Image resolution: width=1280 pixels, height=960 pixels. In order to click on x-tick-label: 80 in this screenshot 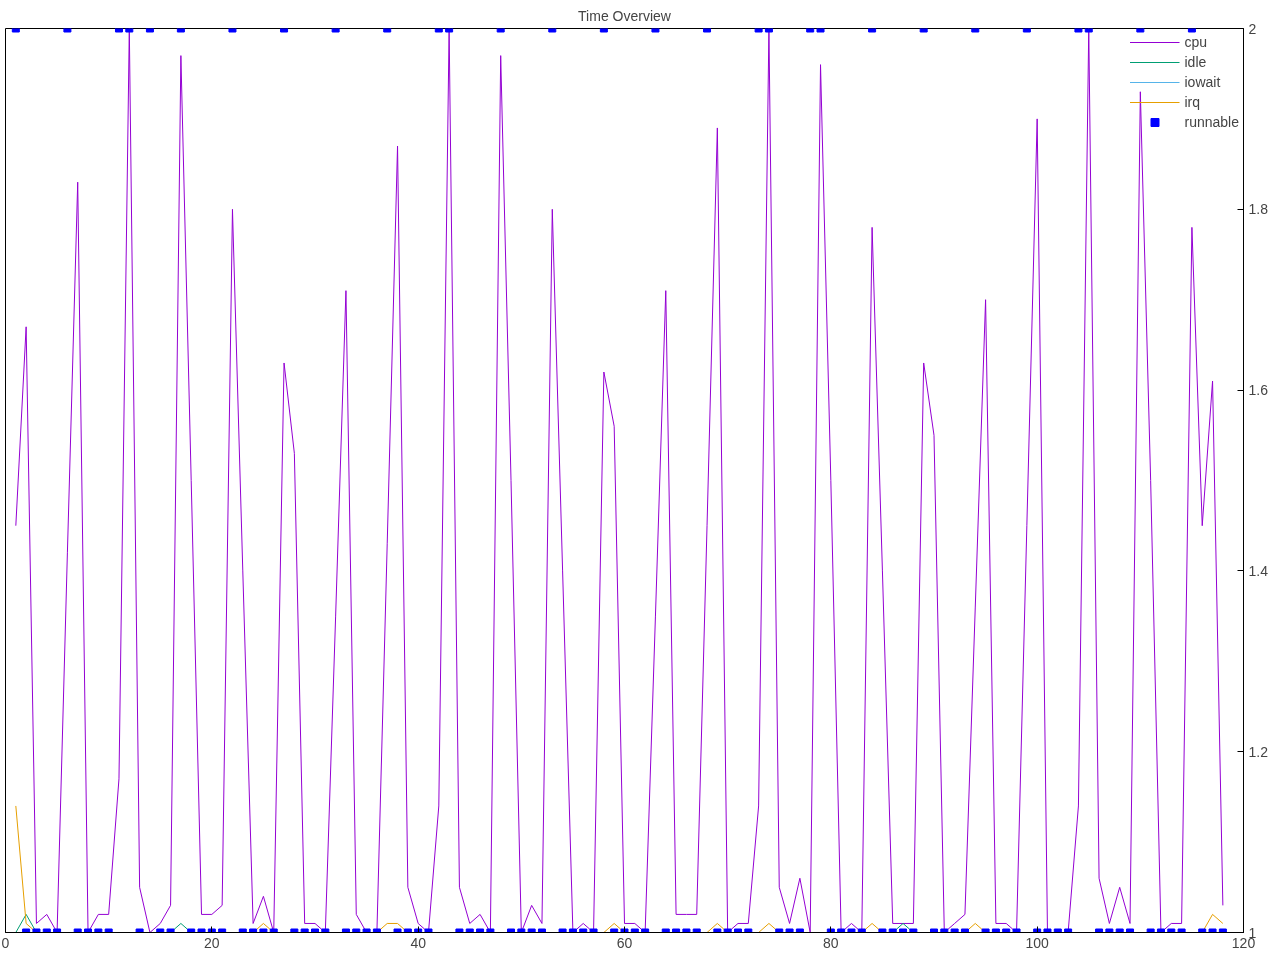, I will do `click(831, 942)`.